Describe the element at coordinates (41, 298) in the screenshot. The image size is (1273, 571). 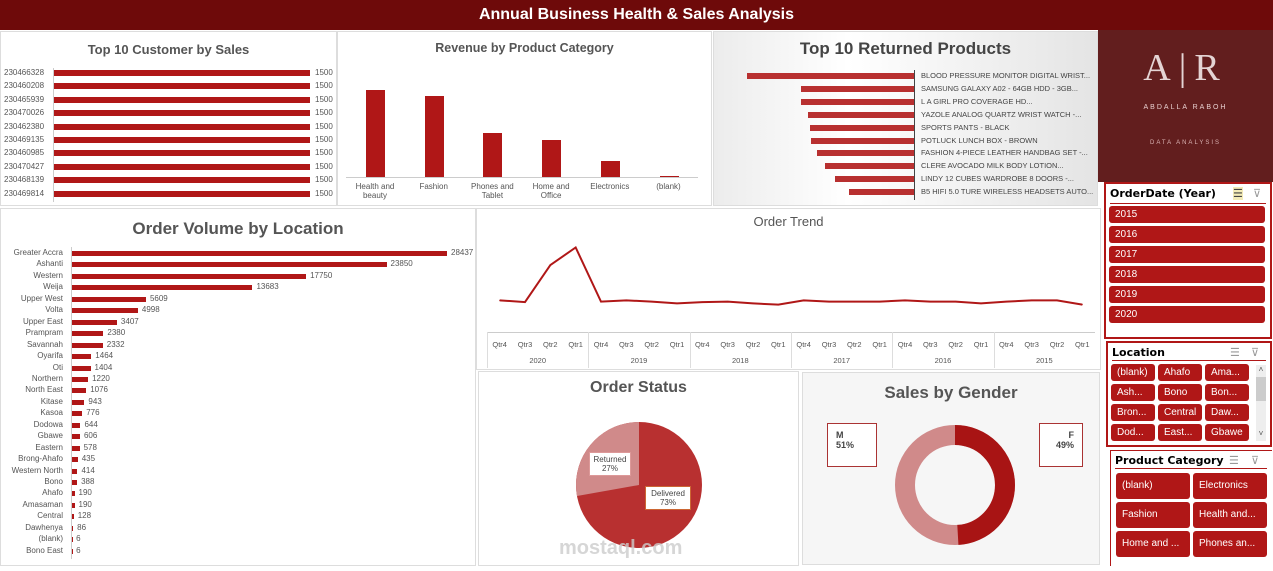
I see `category-label: Upper West` at that location.